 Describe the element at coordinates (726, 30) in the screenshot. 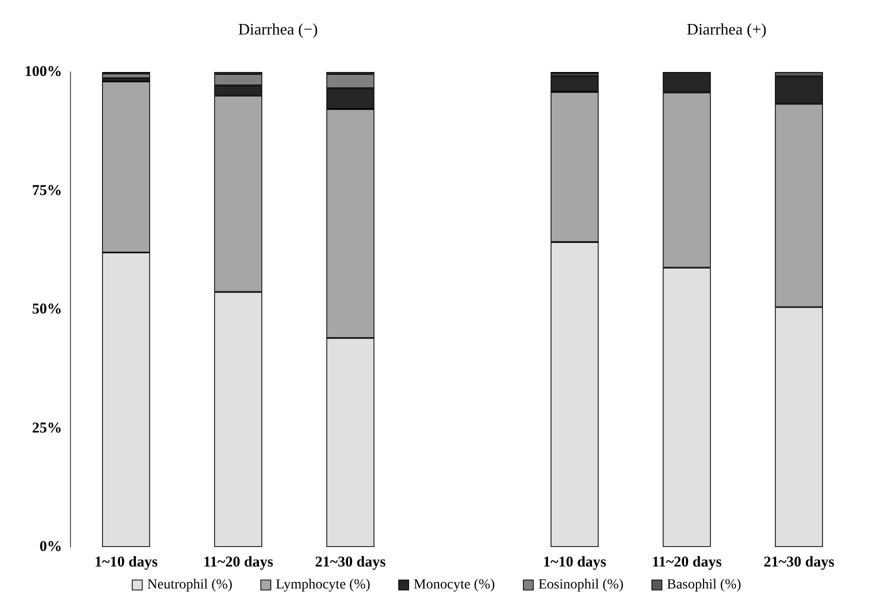

I see `text: Diarrhea (+)` at that location.